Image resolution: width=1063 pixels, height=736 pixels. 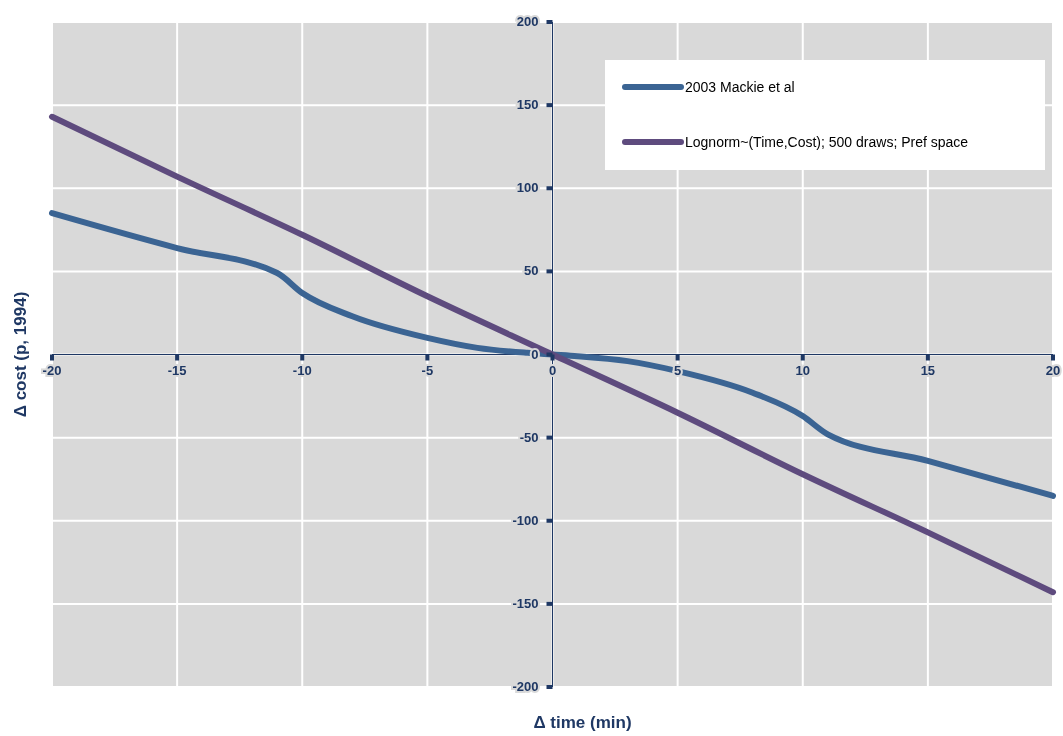 I want to click on x-axis-title: Δ time (min), so click(x=582, y=722).